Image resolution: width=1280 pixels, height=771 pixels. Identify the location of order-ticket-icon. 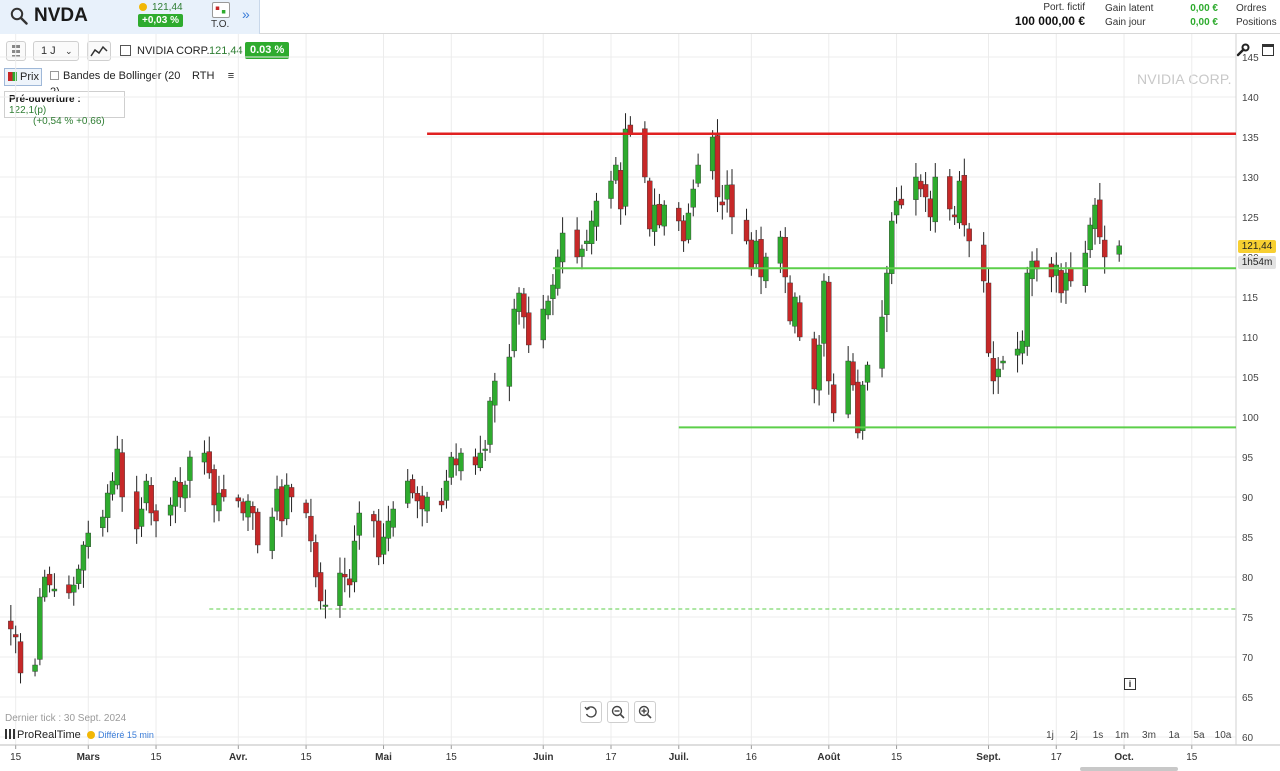
(221, 10).